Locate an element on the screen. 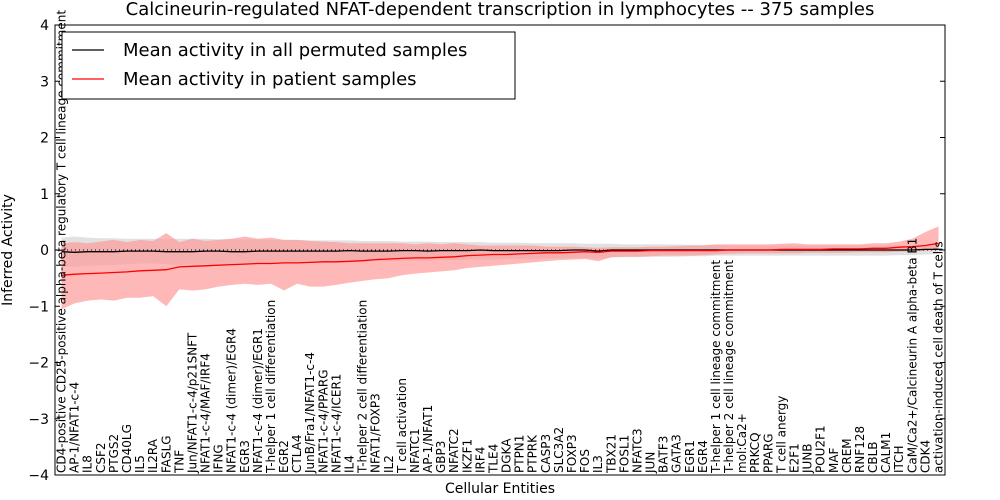 The width and height of the screenshot is (1000, 500). x-tick-label: CBLB is located at coordinates (873, 457).